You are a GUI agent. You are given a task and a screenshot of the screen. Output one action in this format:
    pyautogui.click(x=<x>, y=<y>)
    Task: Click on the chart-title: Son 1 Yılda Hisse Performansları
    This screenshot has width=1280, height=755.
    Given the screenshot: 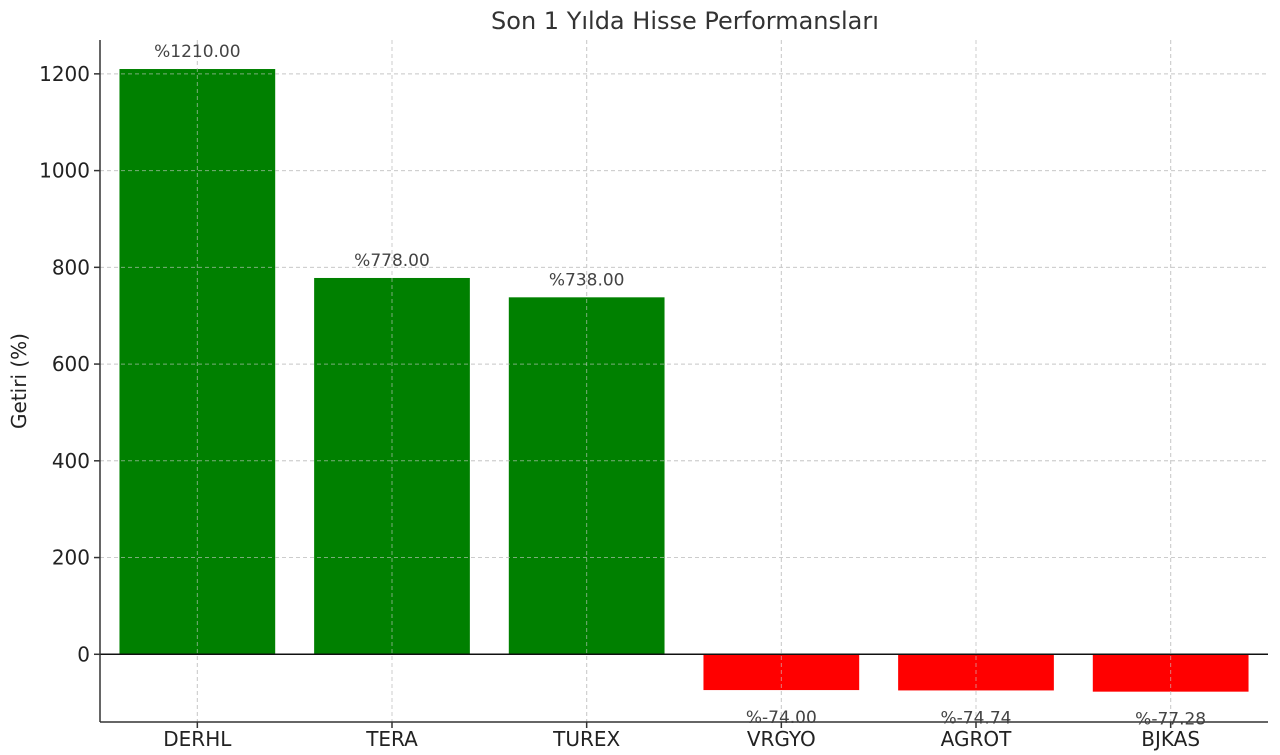 What is the action you would take?
    pyautogui.click(x=685, y=21)
    